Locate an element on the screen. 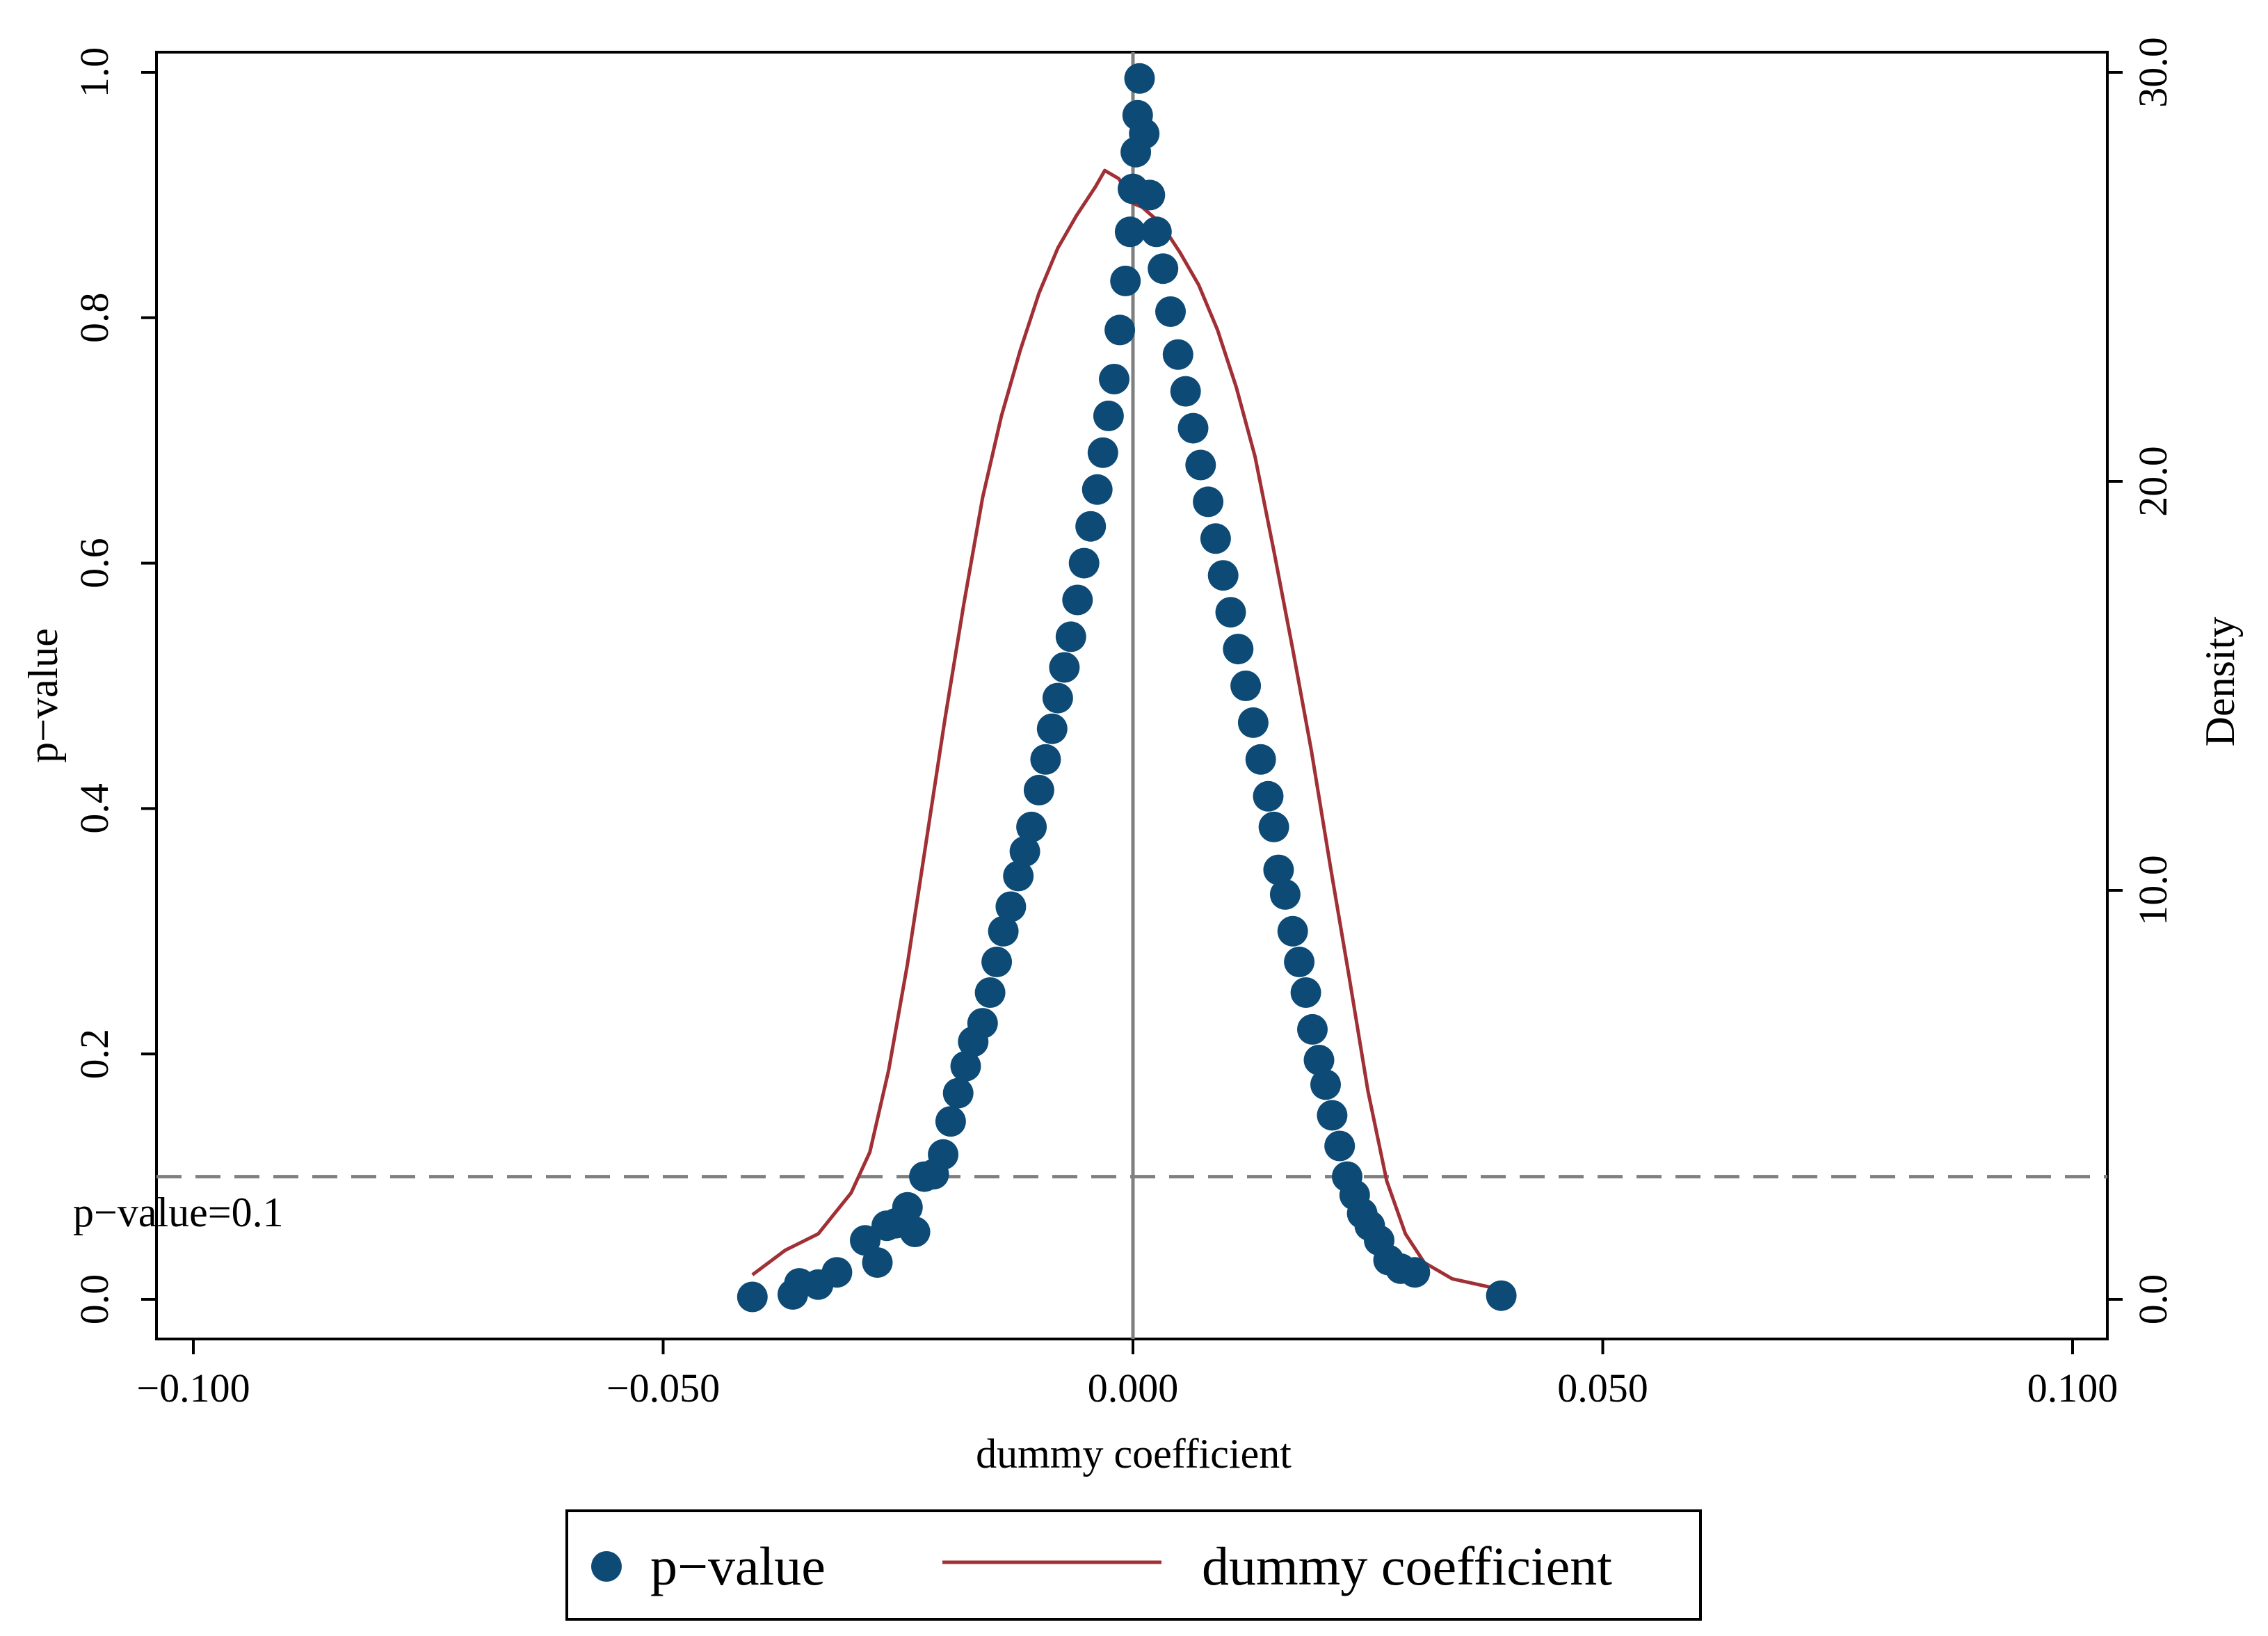 This screenshot has width=2268, height=1636. y2-axis-label: Density is located at coordinates (2220, 682).